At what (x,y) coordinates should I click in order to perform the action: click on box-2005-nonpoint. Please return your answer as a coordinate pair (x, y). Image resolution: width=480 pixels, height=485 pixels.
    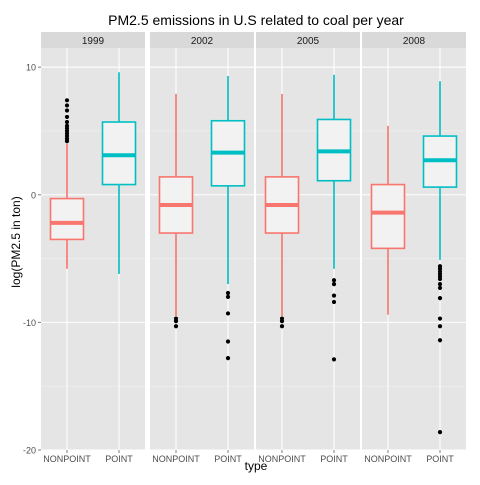
    Looking at the image, I should click on (282, 211).